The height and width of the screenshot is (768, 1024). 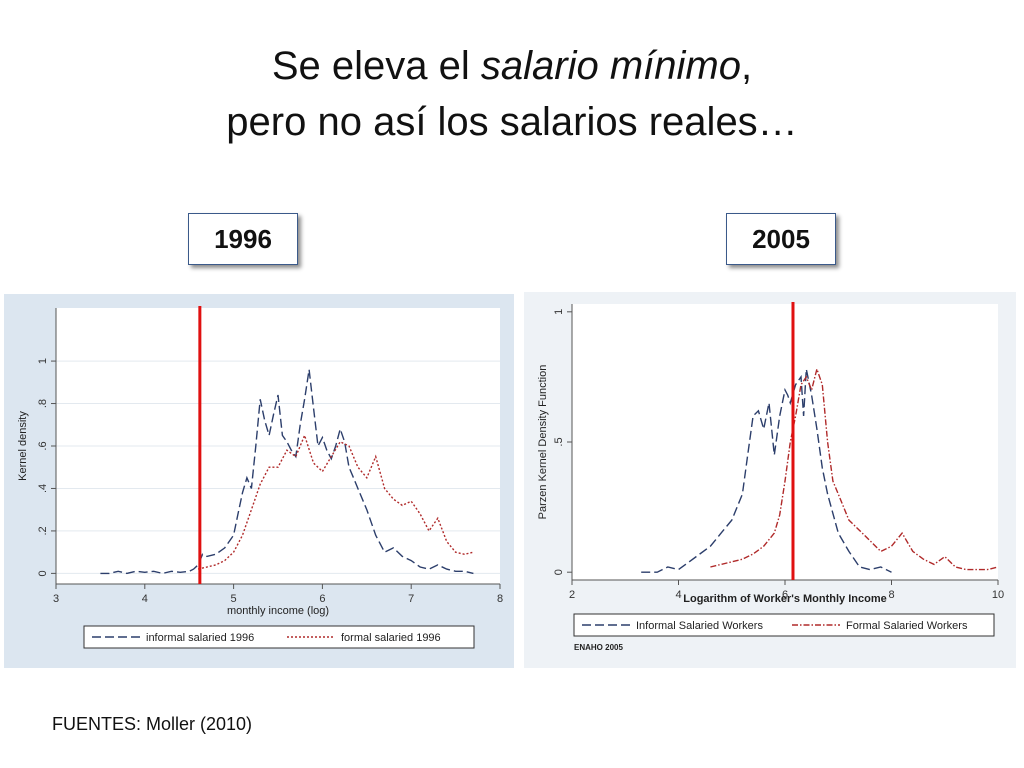 I want to click on y-tick-label: .2, so click(x=43, y=530).